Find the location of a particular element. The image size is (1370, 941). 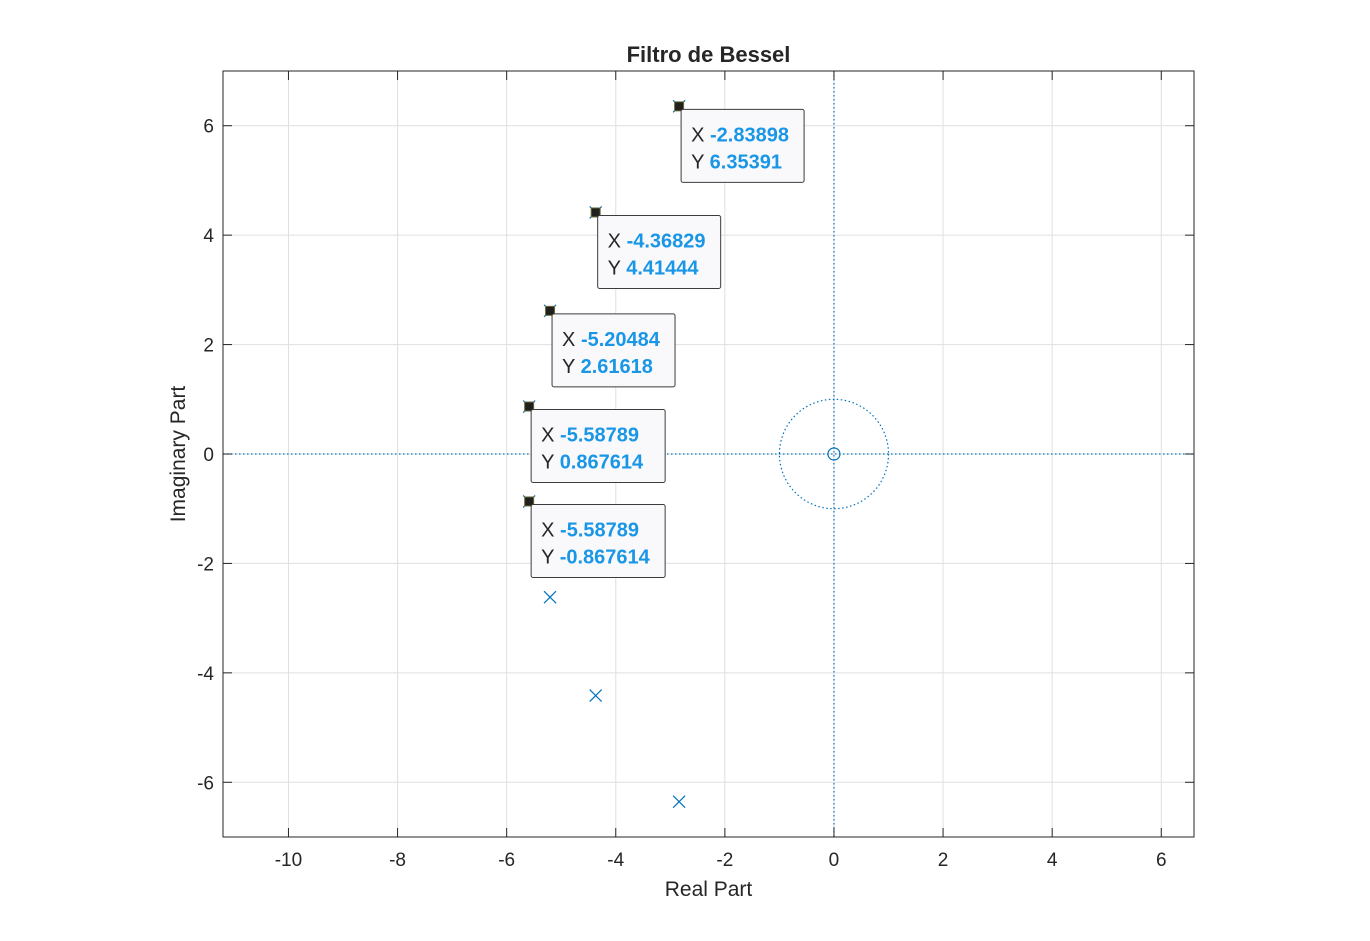

datatip-x-row: X -2.83898 is located at coordinates (740, 135).